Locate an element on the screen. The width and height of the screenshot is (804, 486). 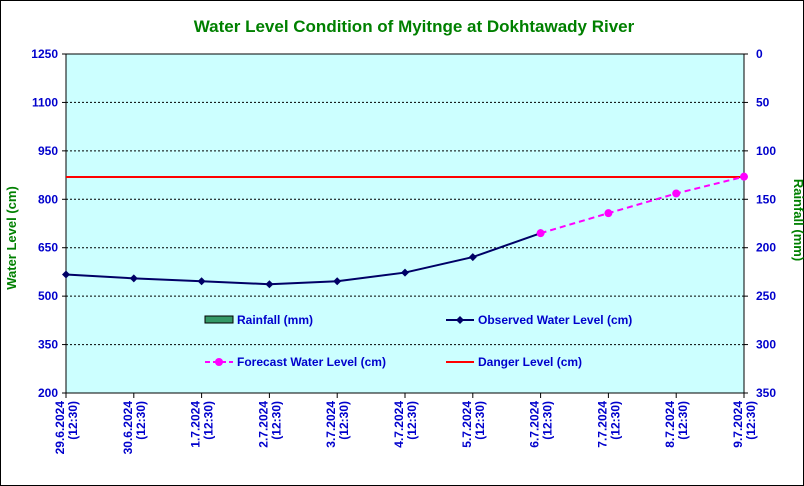
x-tick-date: 6.7.2024 is located at coordinates (535, 424).